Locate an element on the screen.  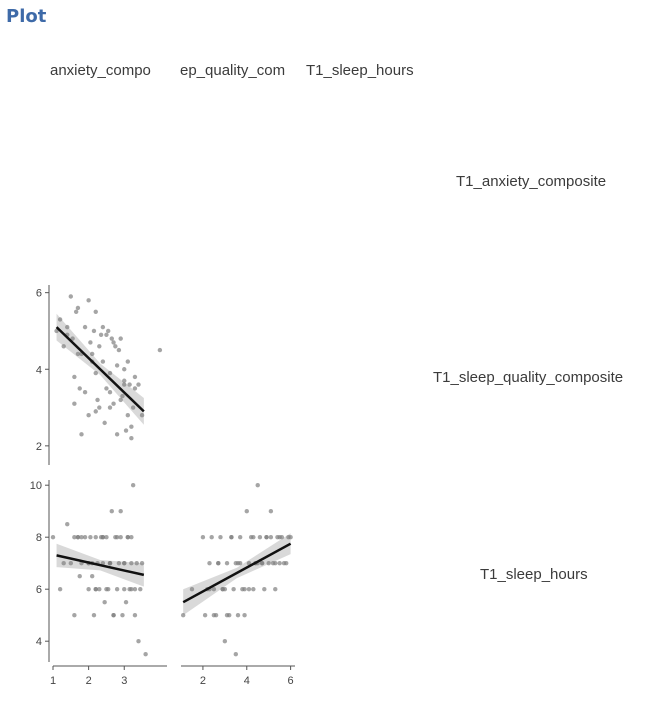
x-tick-label: 3 is located at coordinates (124, 681).